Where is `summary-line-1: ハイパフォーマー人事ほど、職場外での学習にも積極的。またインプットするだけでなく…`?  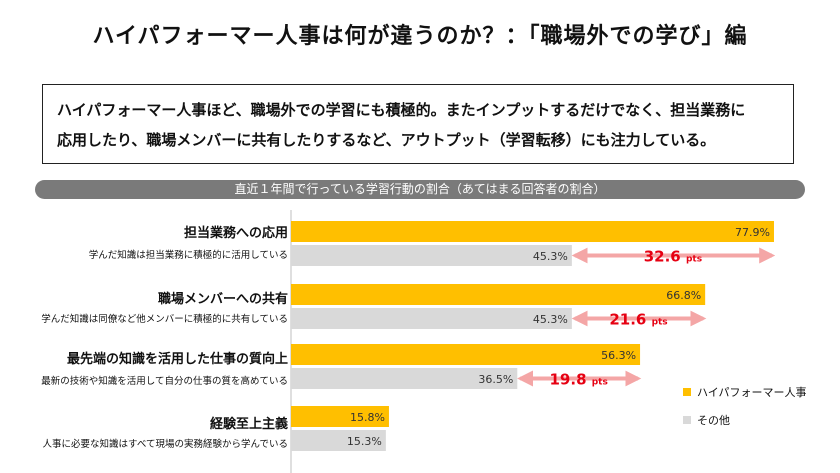 summary-line-1: ハイパフォーマー人事ほど、職場外での学習にも積極的。またインプットするだけでなく… is located at coordinates (401, 110).